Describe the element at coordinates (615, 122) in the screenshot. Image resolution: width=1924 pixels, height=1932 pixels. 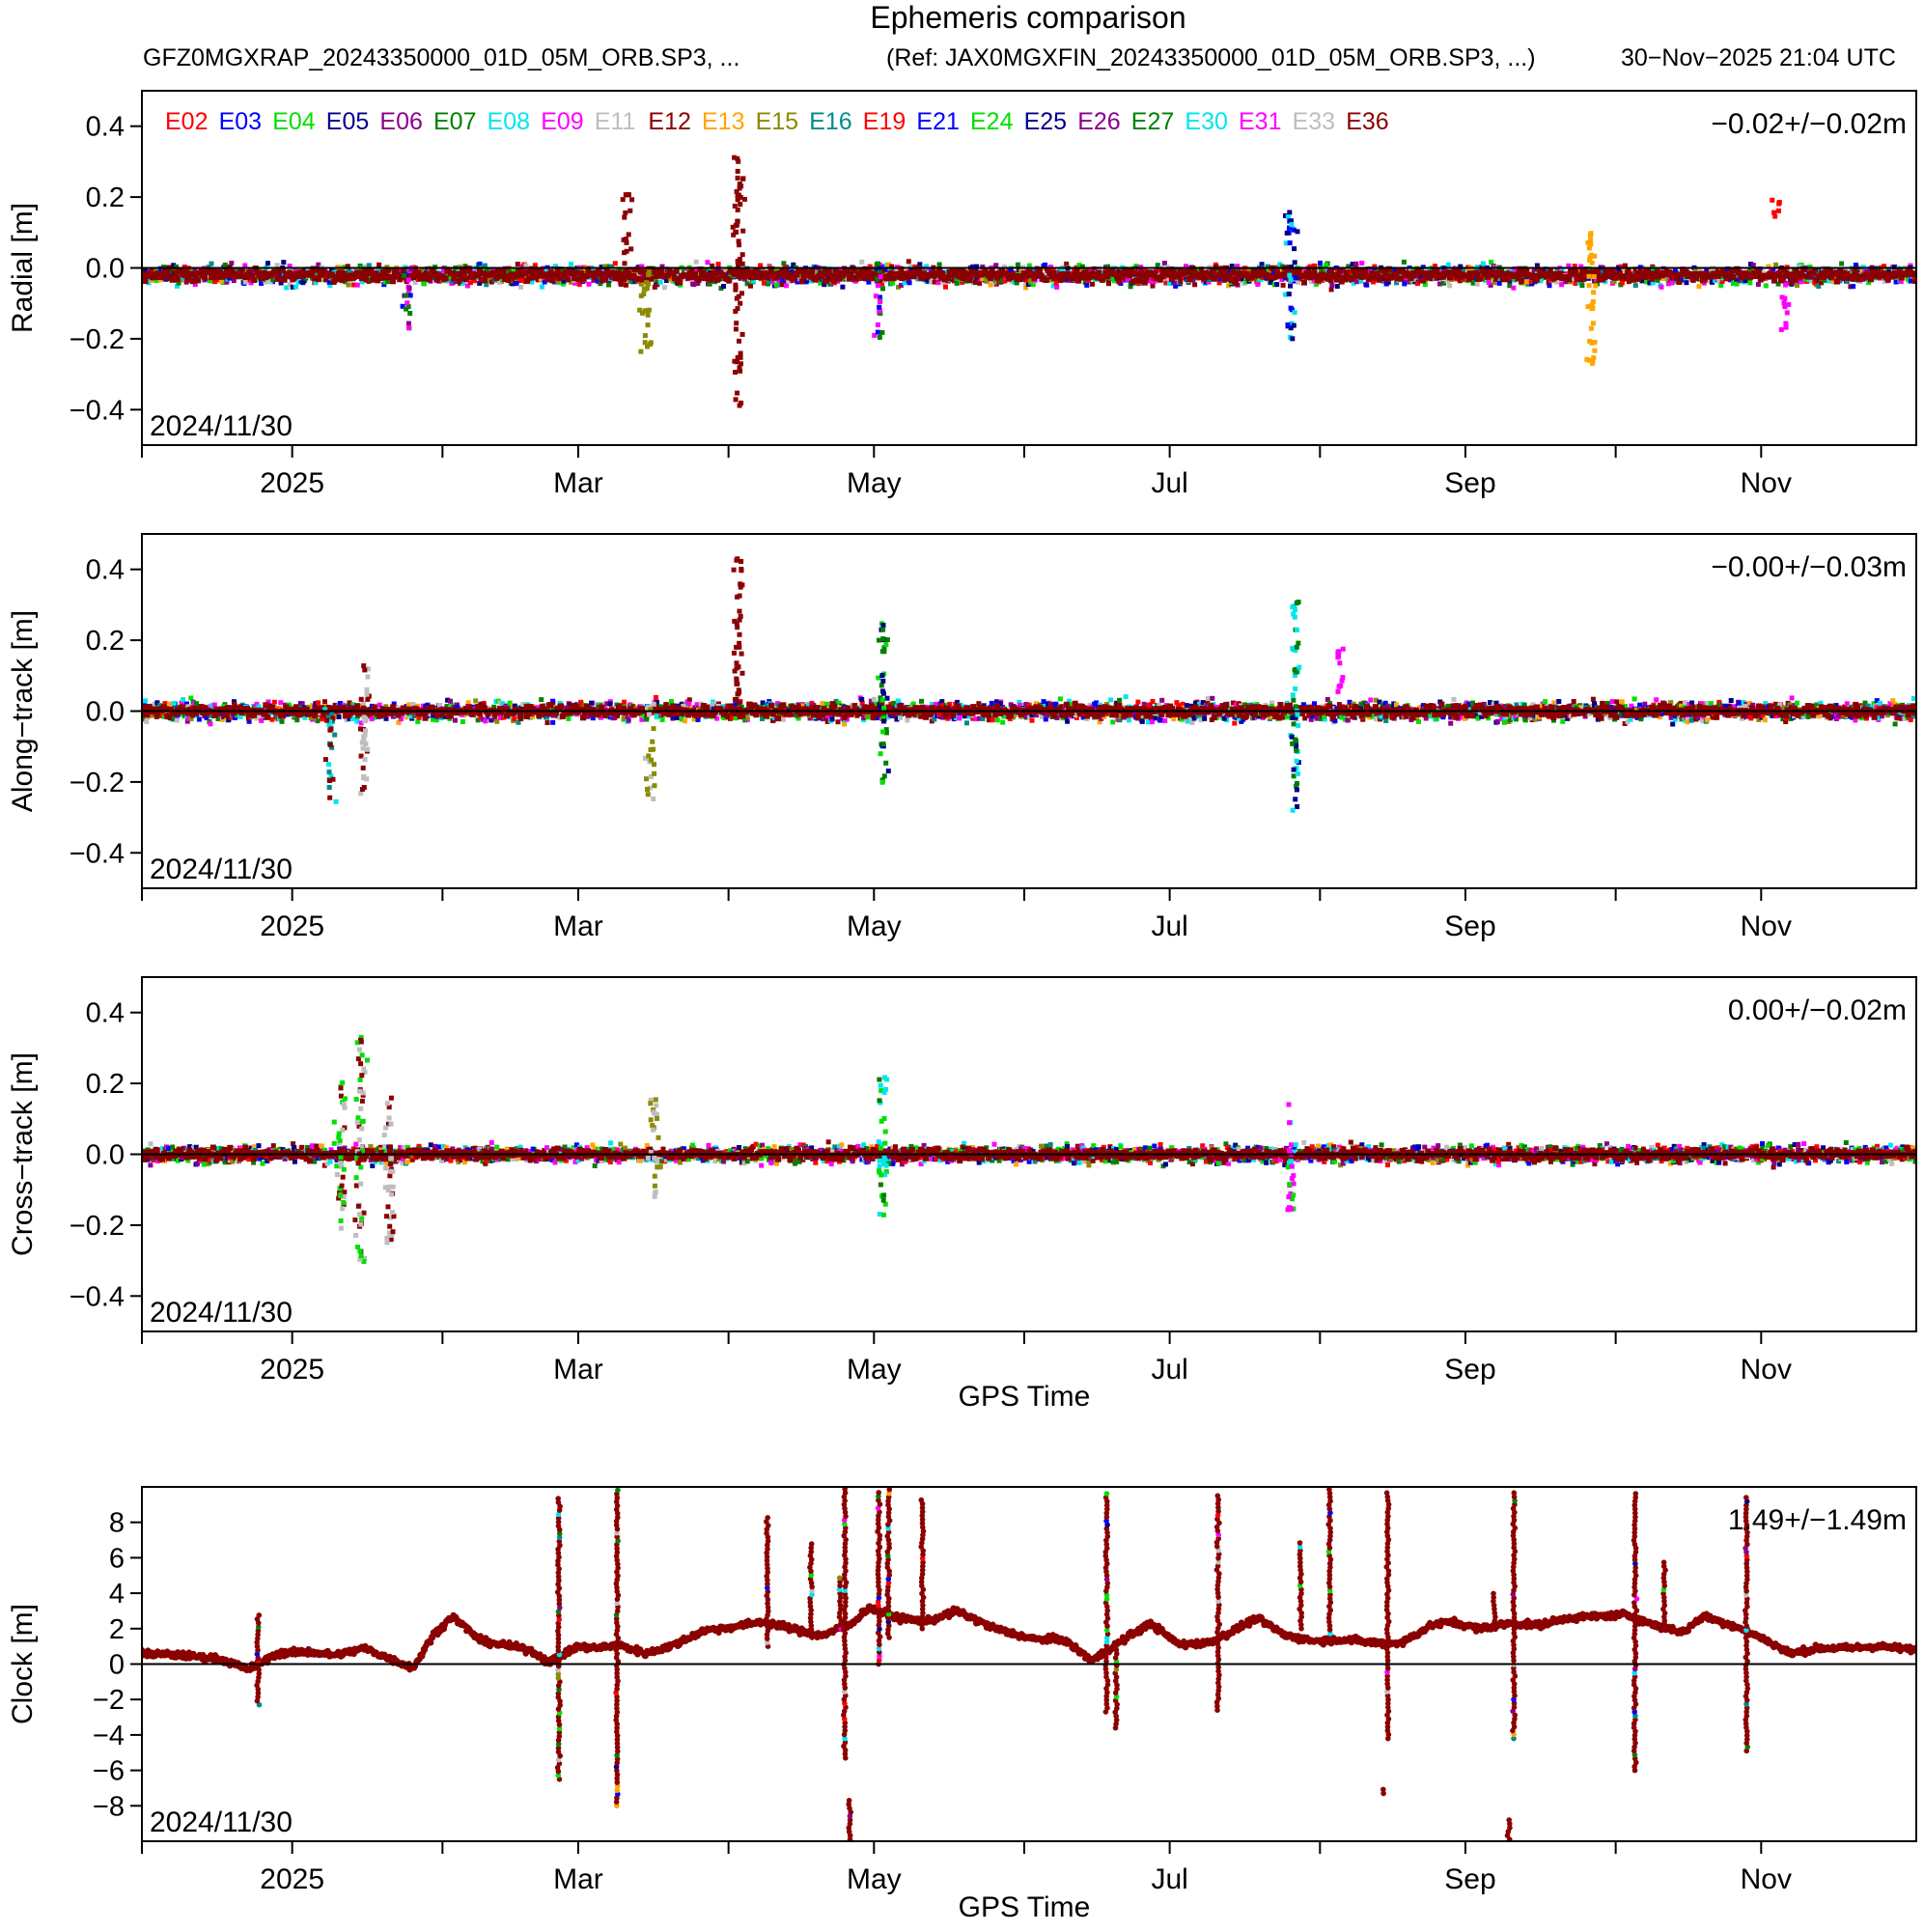
I see `legend-e11: E11` at that location.